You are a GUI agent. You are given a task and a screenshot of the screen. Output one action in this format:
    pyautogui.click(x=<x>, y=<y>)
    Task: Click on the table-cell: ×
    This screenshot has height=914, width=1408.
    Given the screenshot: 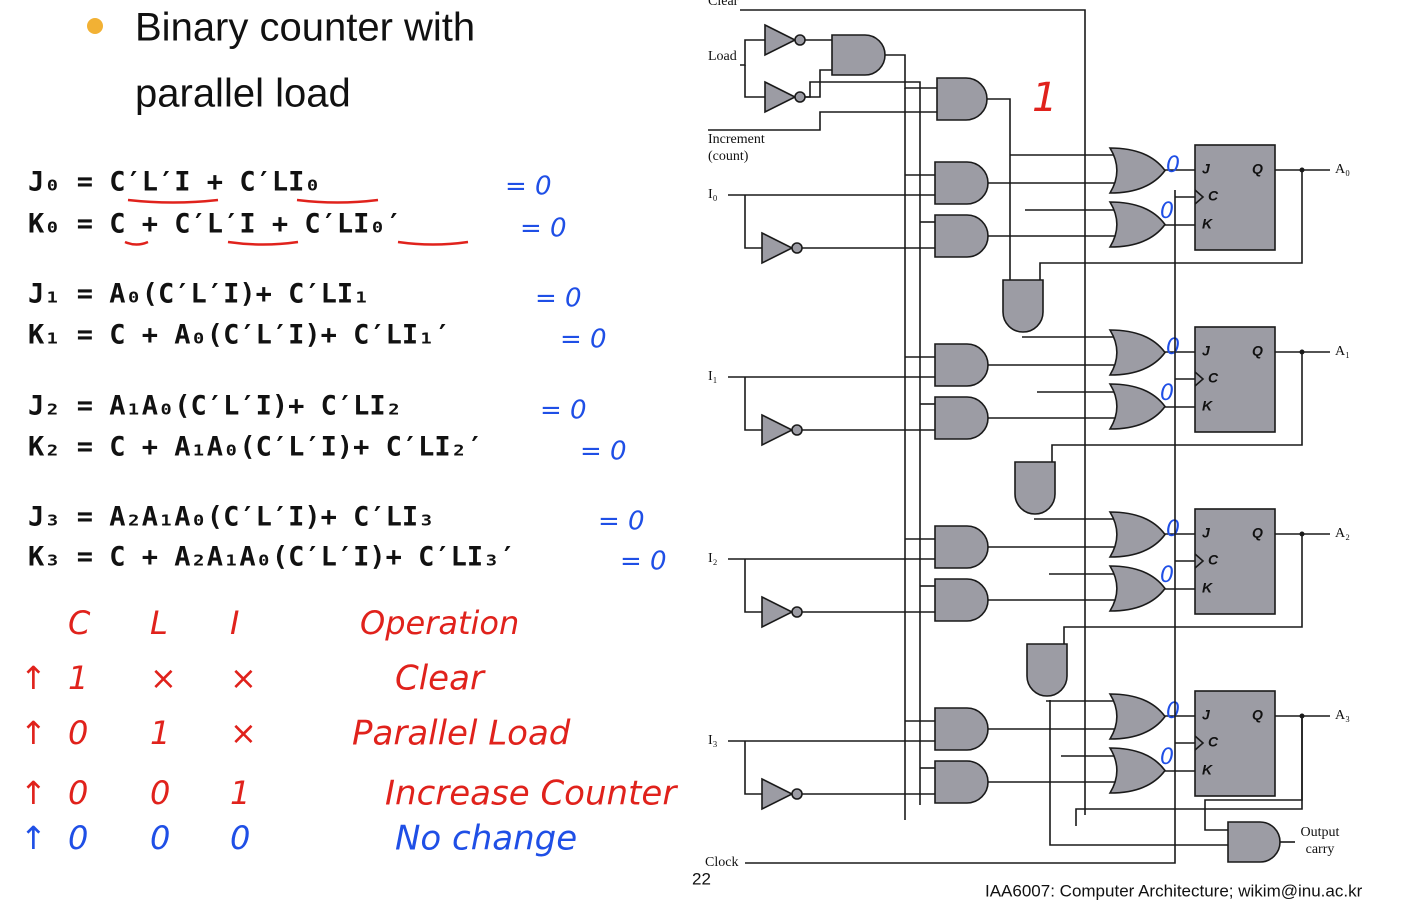 What is the action you would take?
    pyautogui.click(x=163, y=678)
    